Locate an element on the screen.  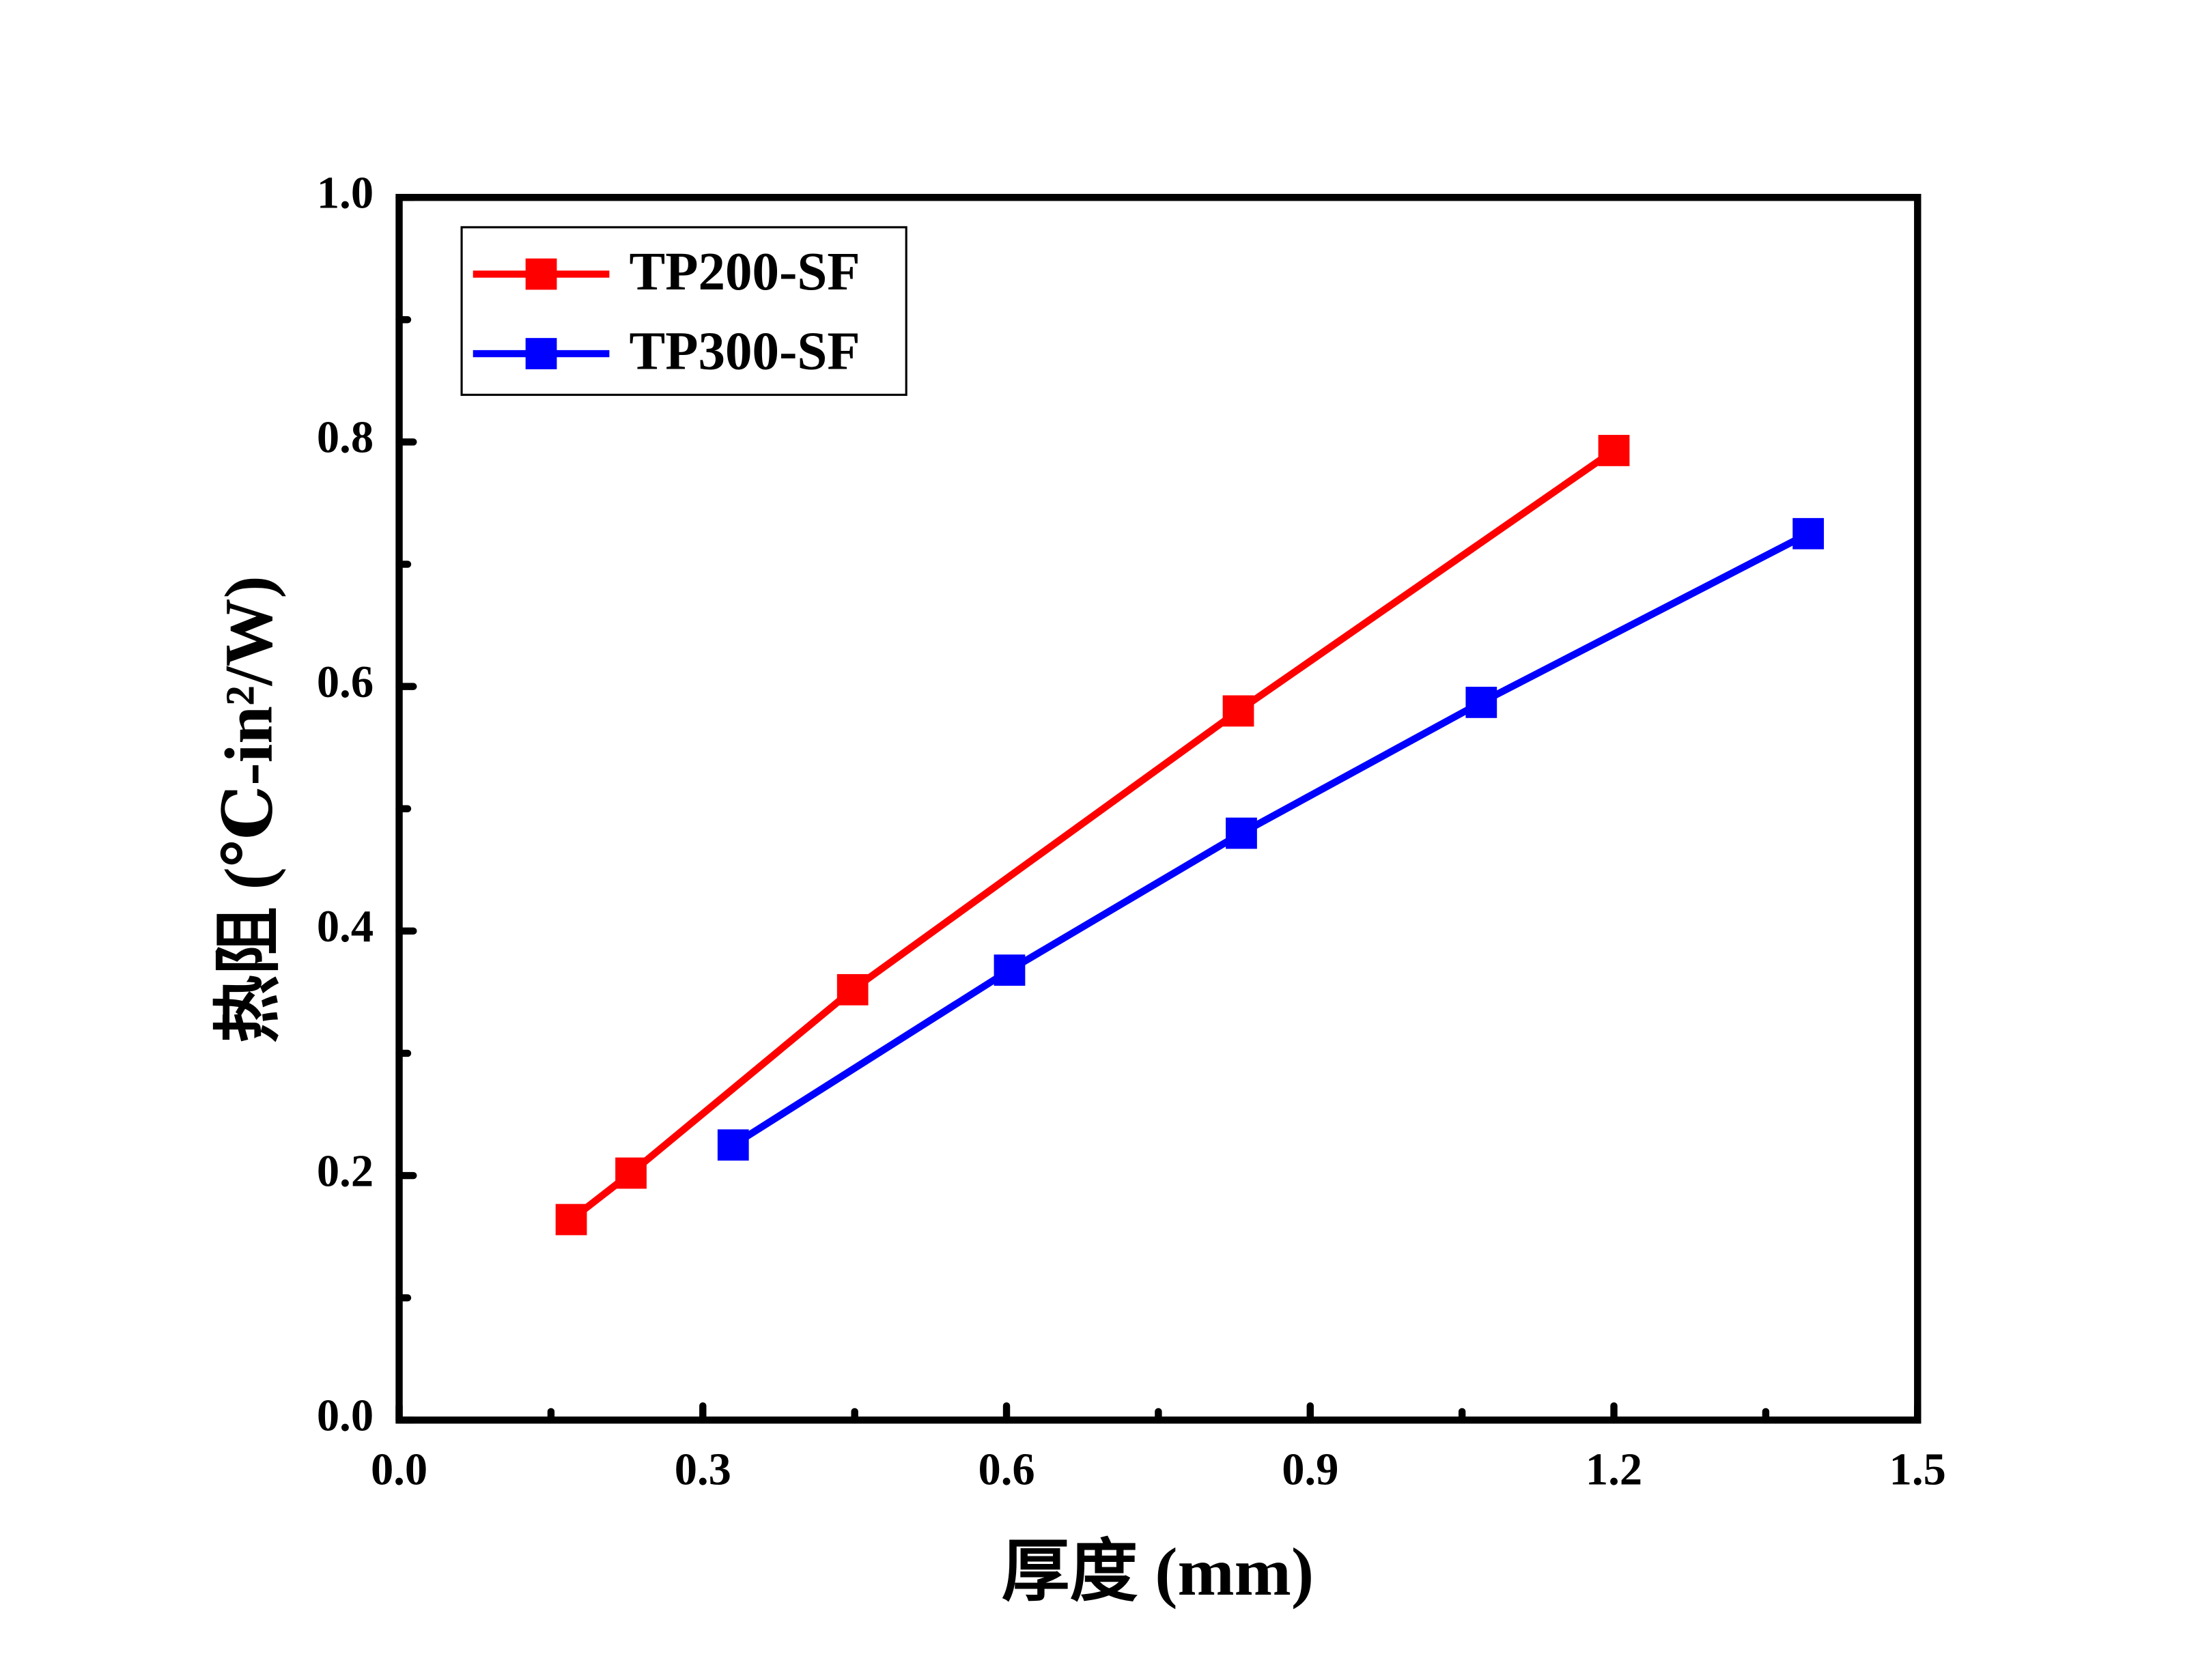
x-axis-label: 厚度 (mm) is located at coordinates (1158, 1572).